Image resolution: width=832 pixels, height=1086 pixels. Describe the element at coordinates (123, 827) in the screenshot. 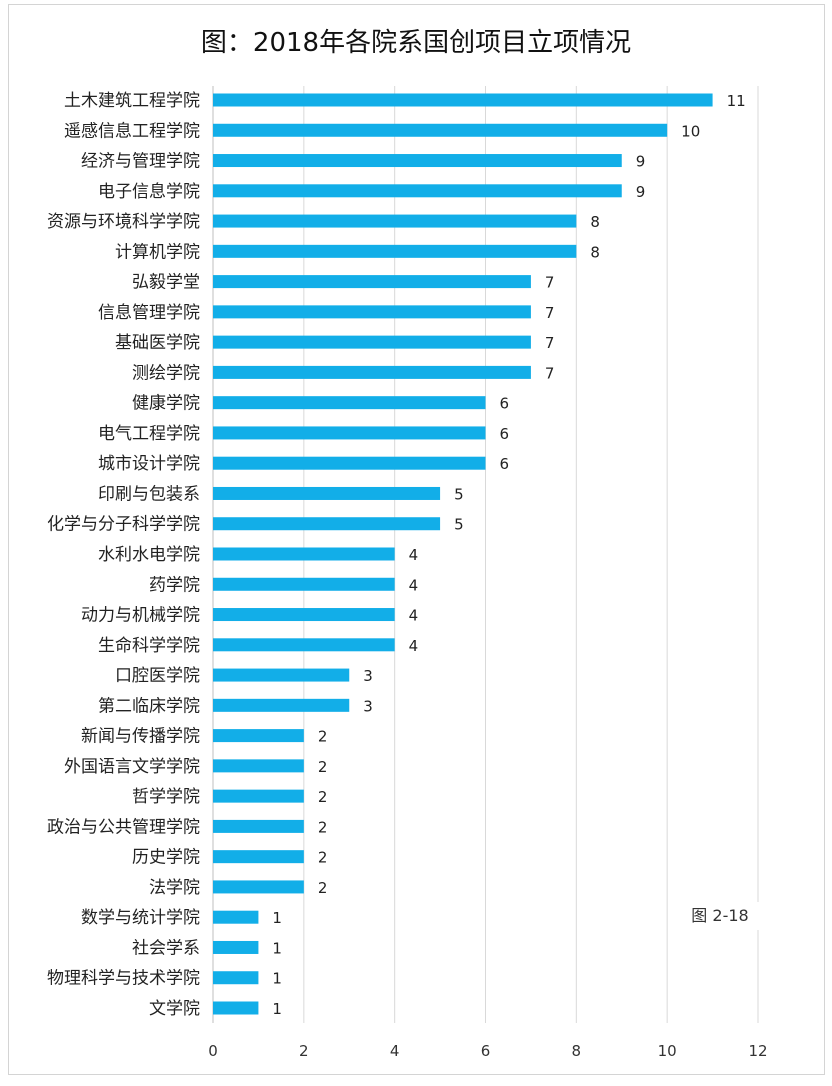

I see `category-label: 政治与公共管理学院` at that location.